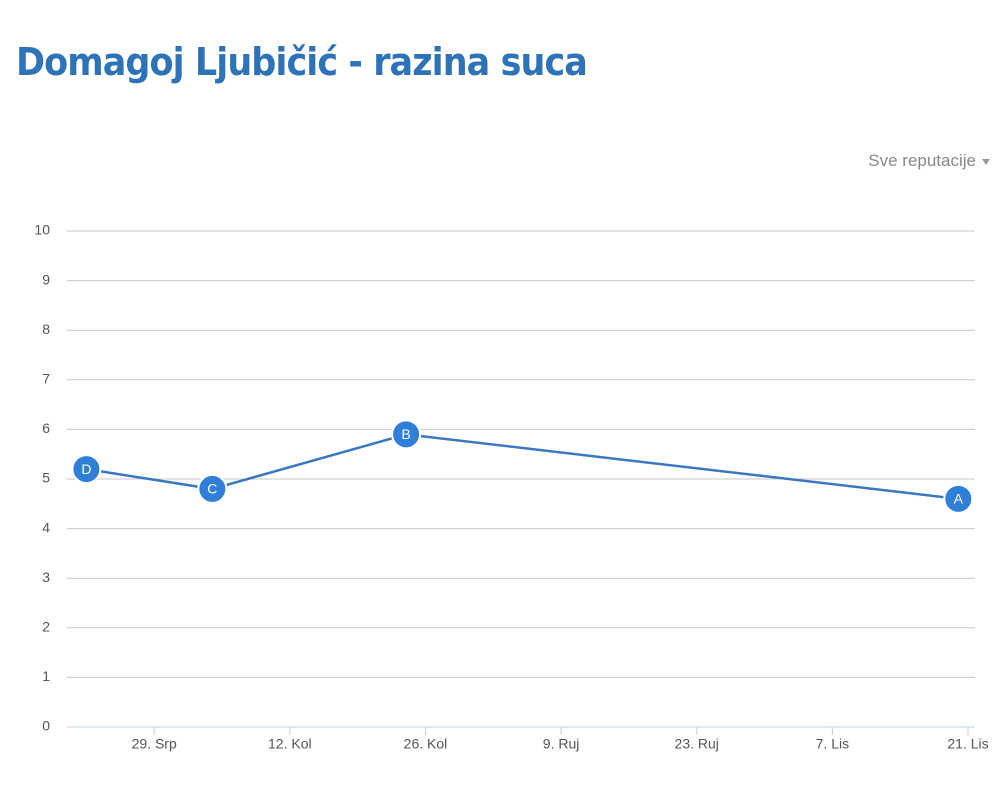 This screenshot has height=800, width=1000. What do you see at coordinates (290, 744) in the screenshot?
I see `x-tick-label: 12. Kol` at bounding box center [290, 744].